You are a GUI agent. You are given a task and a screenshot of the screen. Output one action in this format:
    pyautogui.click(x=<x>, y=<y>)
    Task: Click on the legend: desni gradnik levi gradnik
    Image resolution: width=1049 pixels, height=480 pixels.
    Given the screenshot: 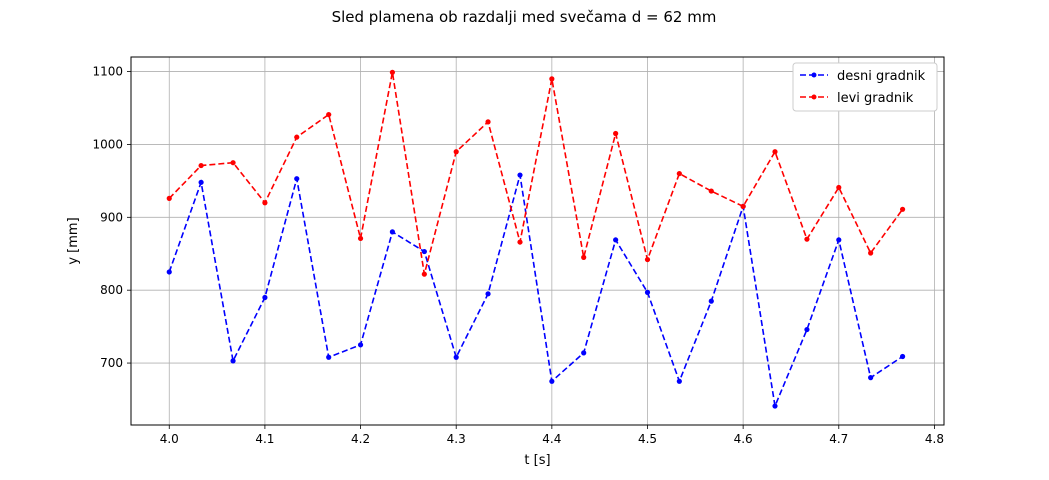 What is the action you would take?
    pyautogui.click(x=865, y=87)
    